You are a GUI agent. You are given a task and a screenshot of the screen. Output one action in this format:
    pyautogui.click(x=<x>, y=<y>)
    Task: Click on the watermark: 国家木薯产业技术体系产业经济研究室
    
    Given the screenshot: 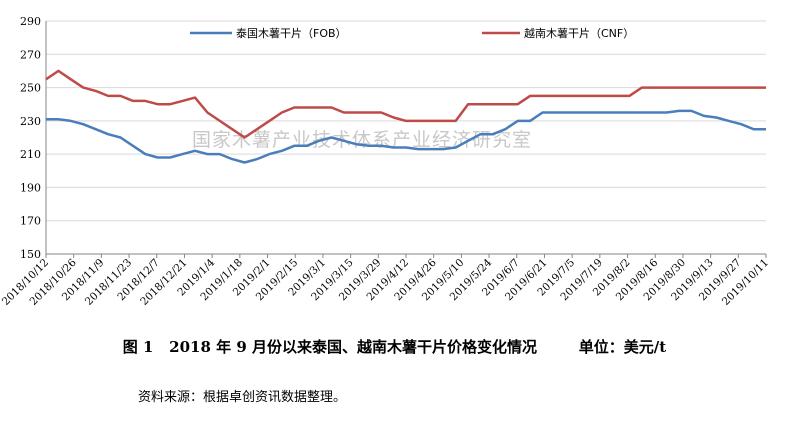 What is the action you would take?
    pyautogui.click(x=362, y=140)
    